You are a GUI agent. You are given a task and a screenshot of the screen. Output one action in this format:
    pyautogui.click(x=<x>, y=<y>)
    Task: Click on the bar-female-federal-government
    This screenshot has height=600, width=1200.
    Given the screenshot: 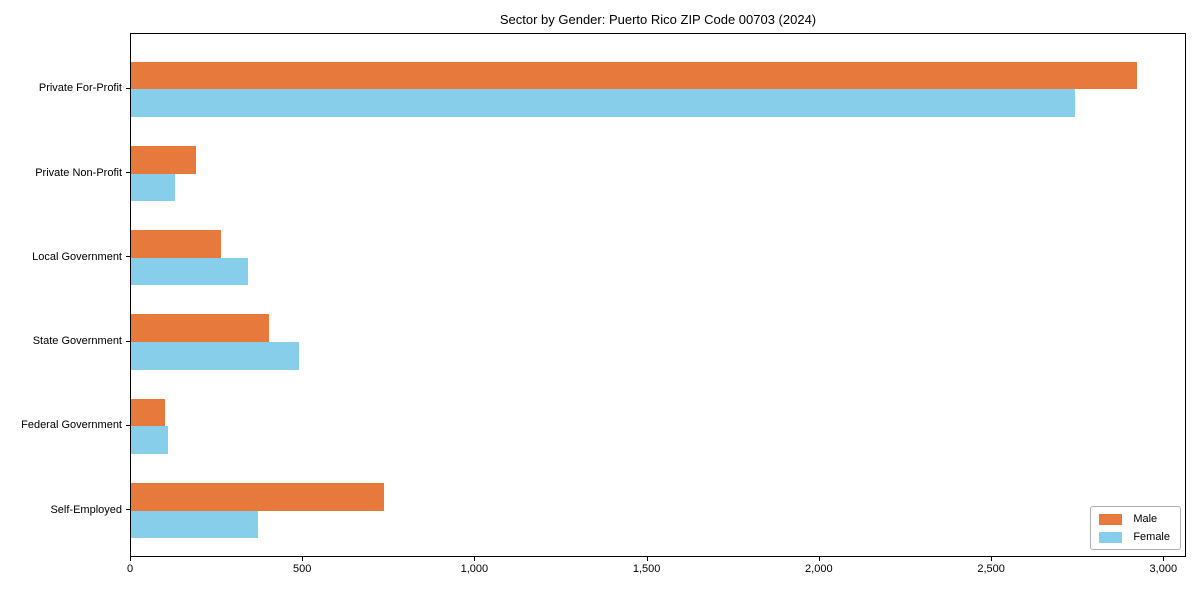 What is the action you would take?
    pyautogui.click(x=150, y=440)
    